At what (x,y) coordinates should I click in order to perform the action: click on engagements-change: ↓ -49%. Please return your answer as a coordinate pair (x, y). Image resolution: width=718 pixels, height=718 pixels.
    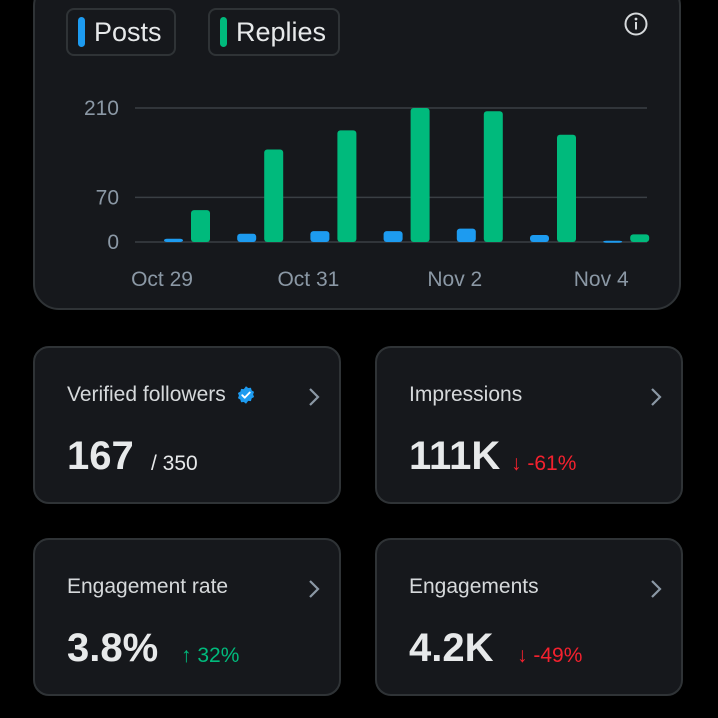
    Looking at the image, I should click on (549, 656).